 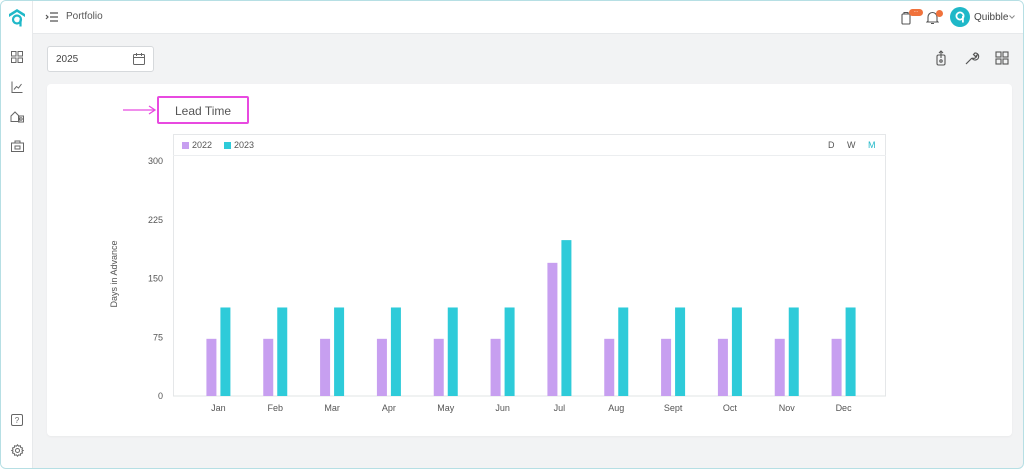 I want to click on menu-toggle-icon, so click(x=52, y=17).